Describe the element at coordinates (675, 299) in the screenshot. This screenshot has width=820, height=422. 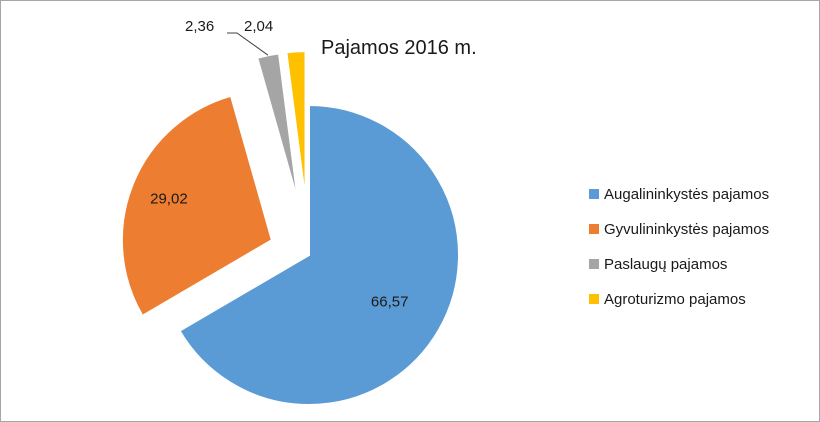
I see `legend-label-4: Agroturizmo pajamos` at that location.